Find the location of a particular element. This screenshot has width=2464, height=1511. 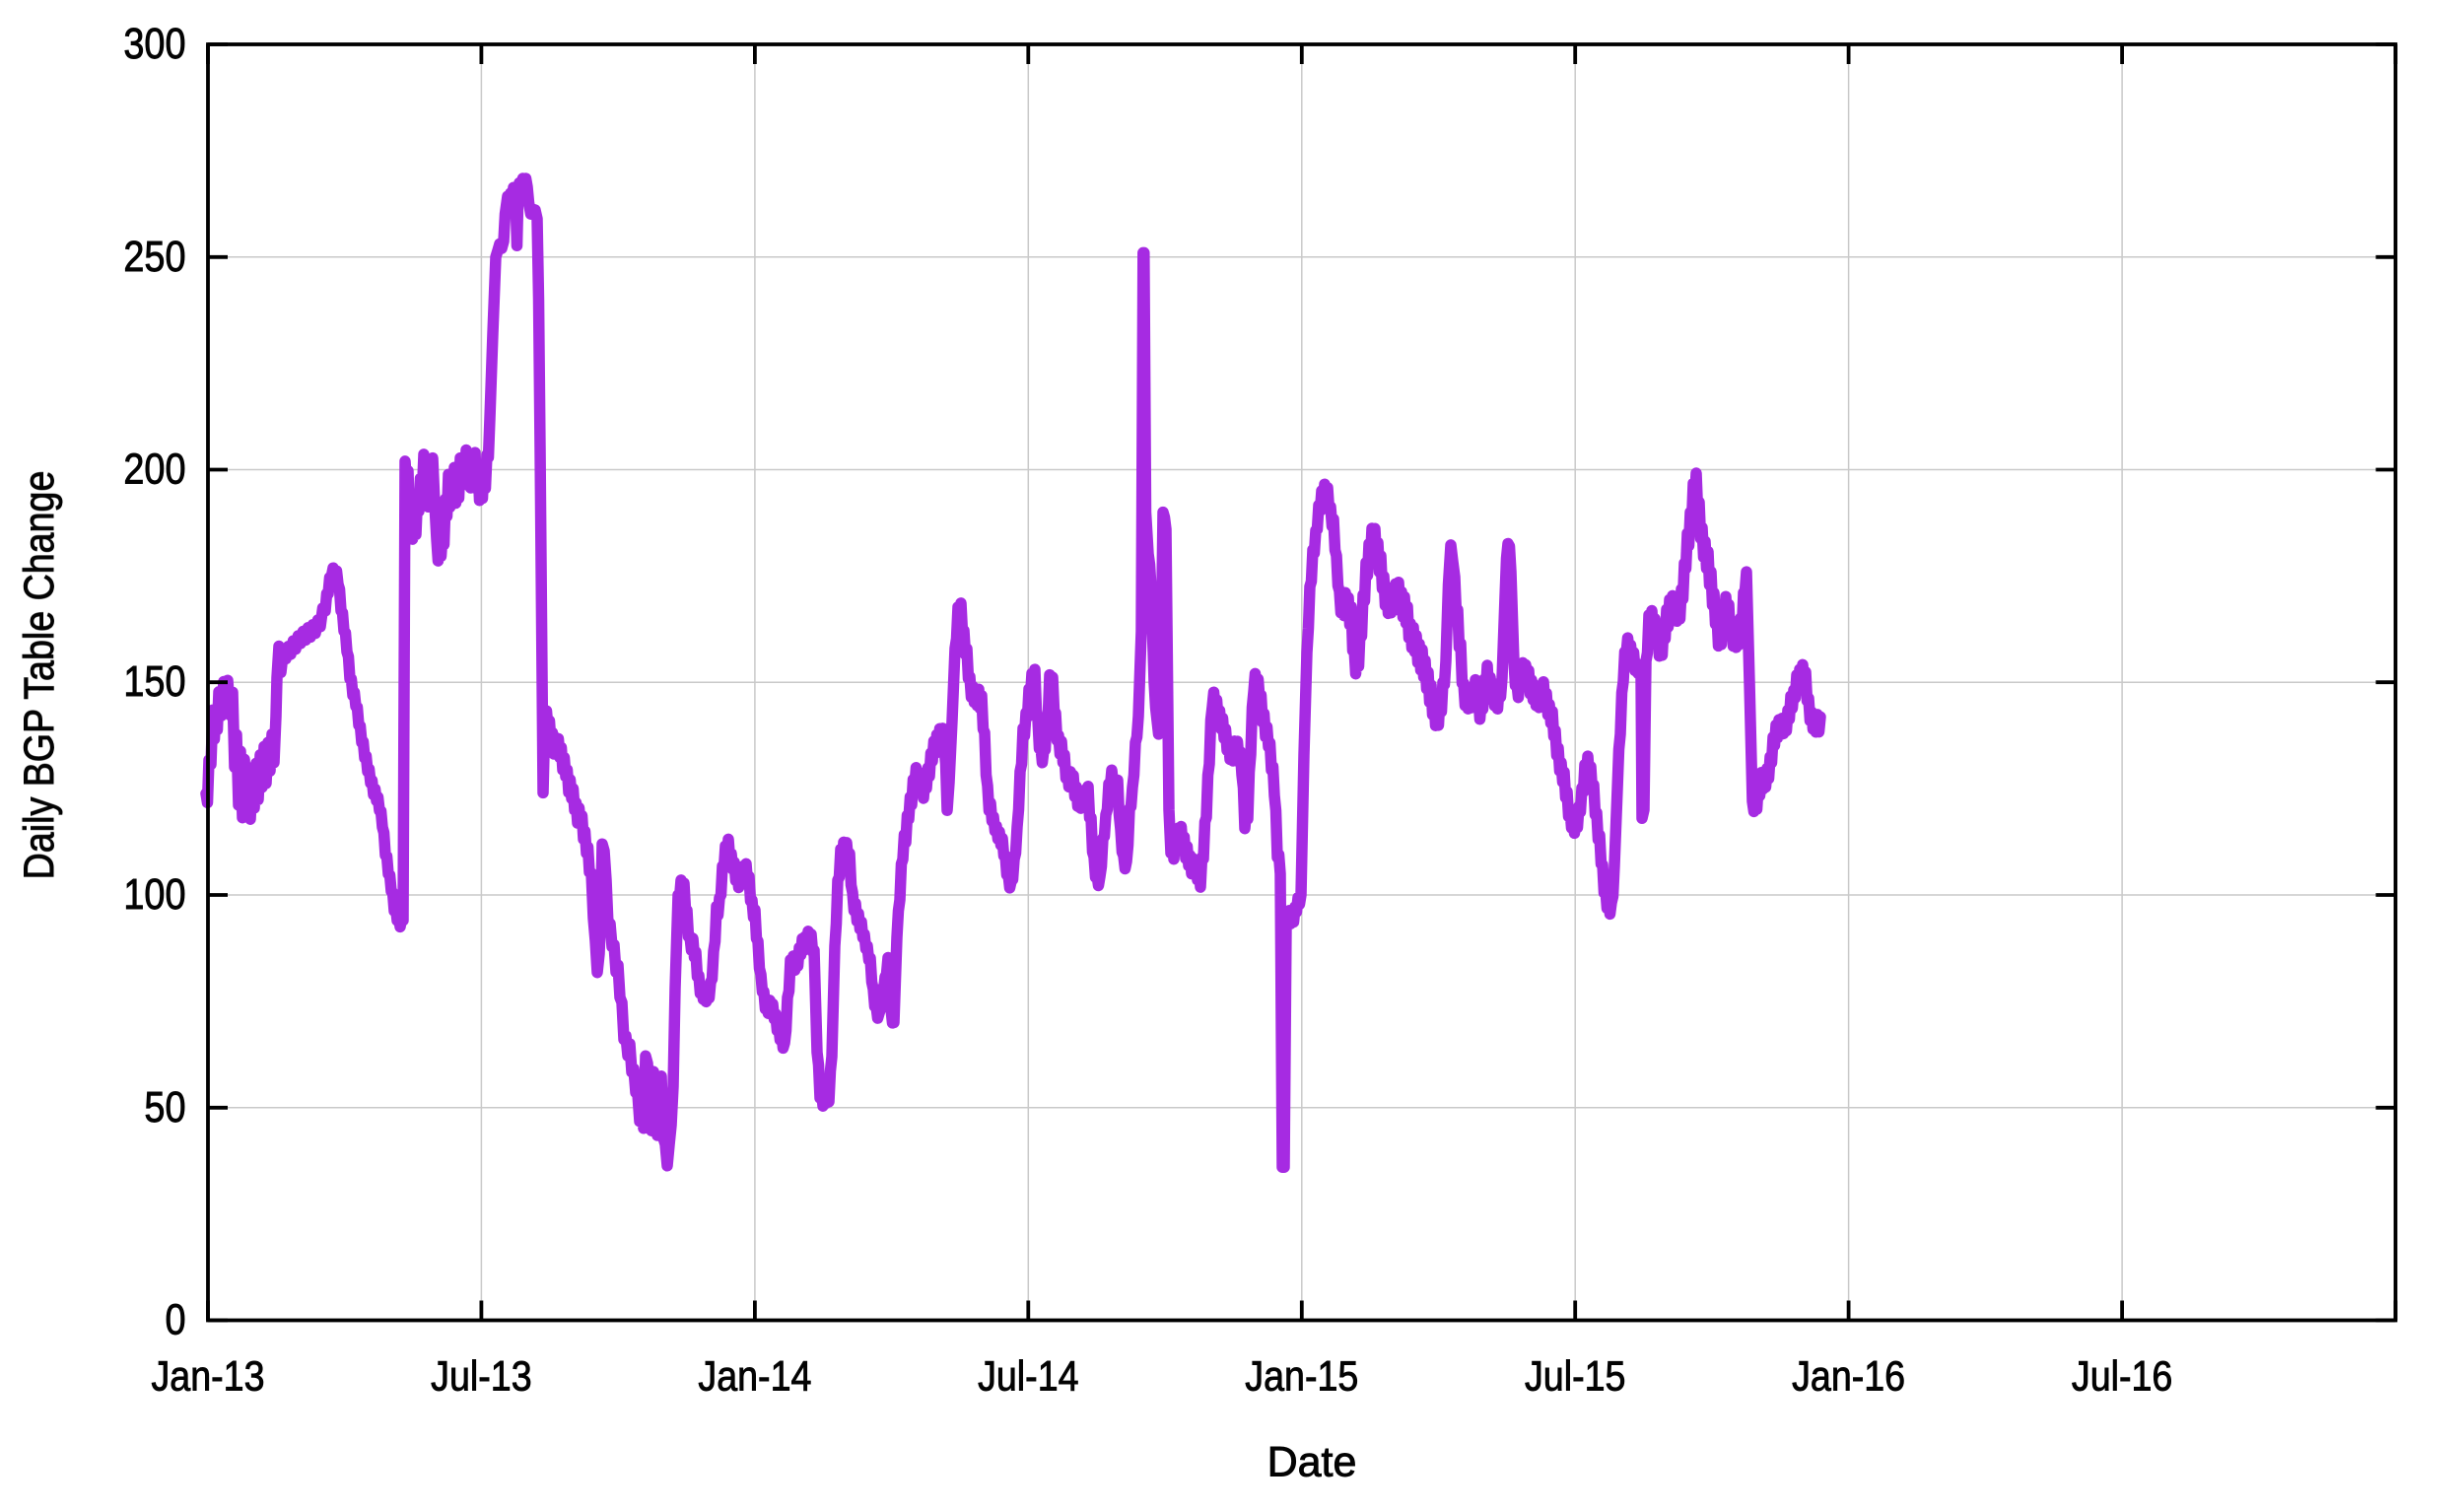

svg-text: Daily BGP Table Change is located at coordinates (39, 675).